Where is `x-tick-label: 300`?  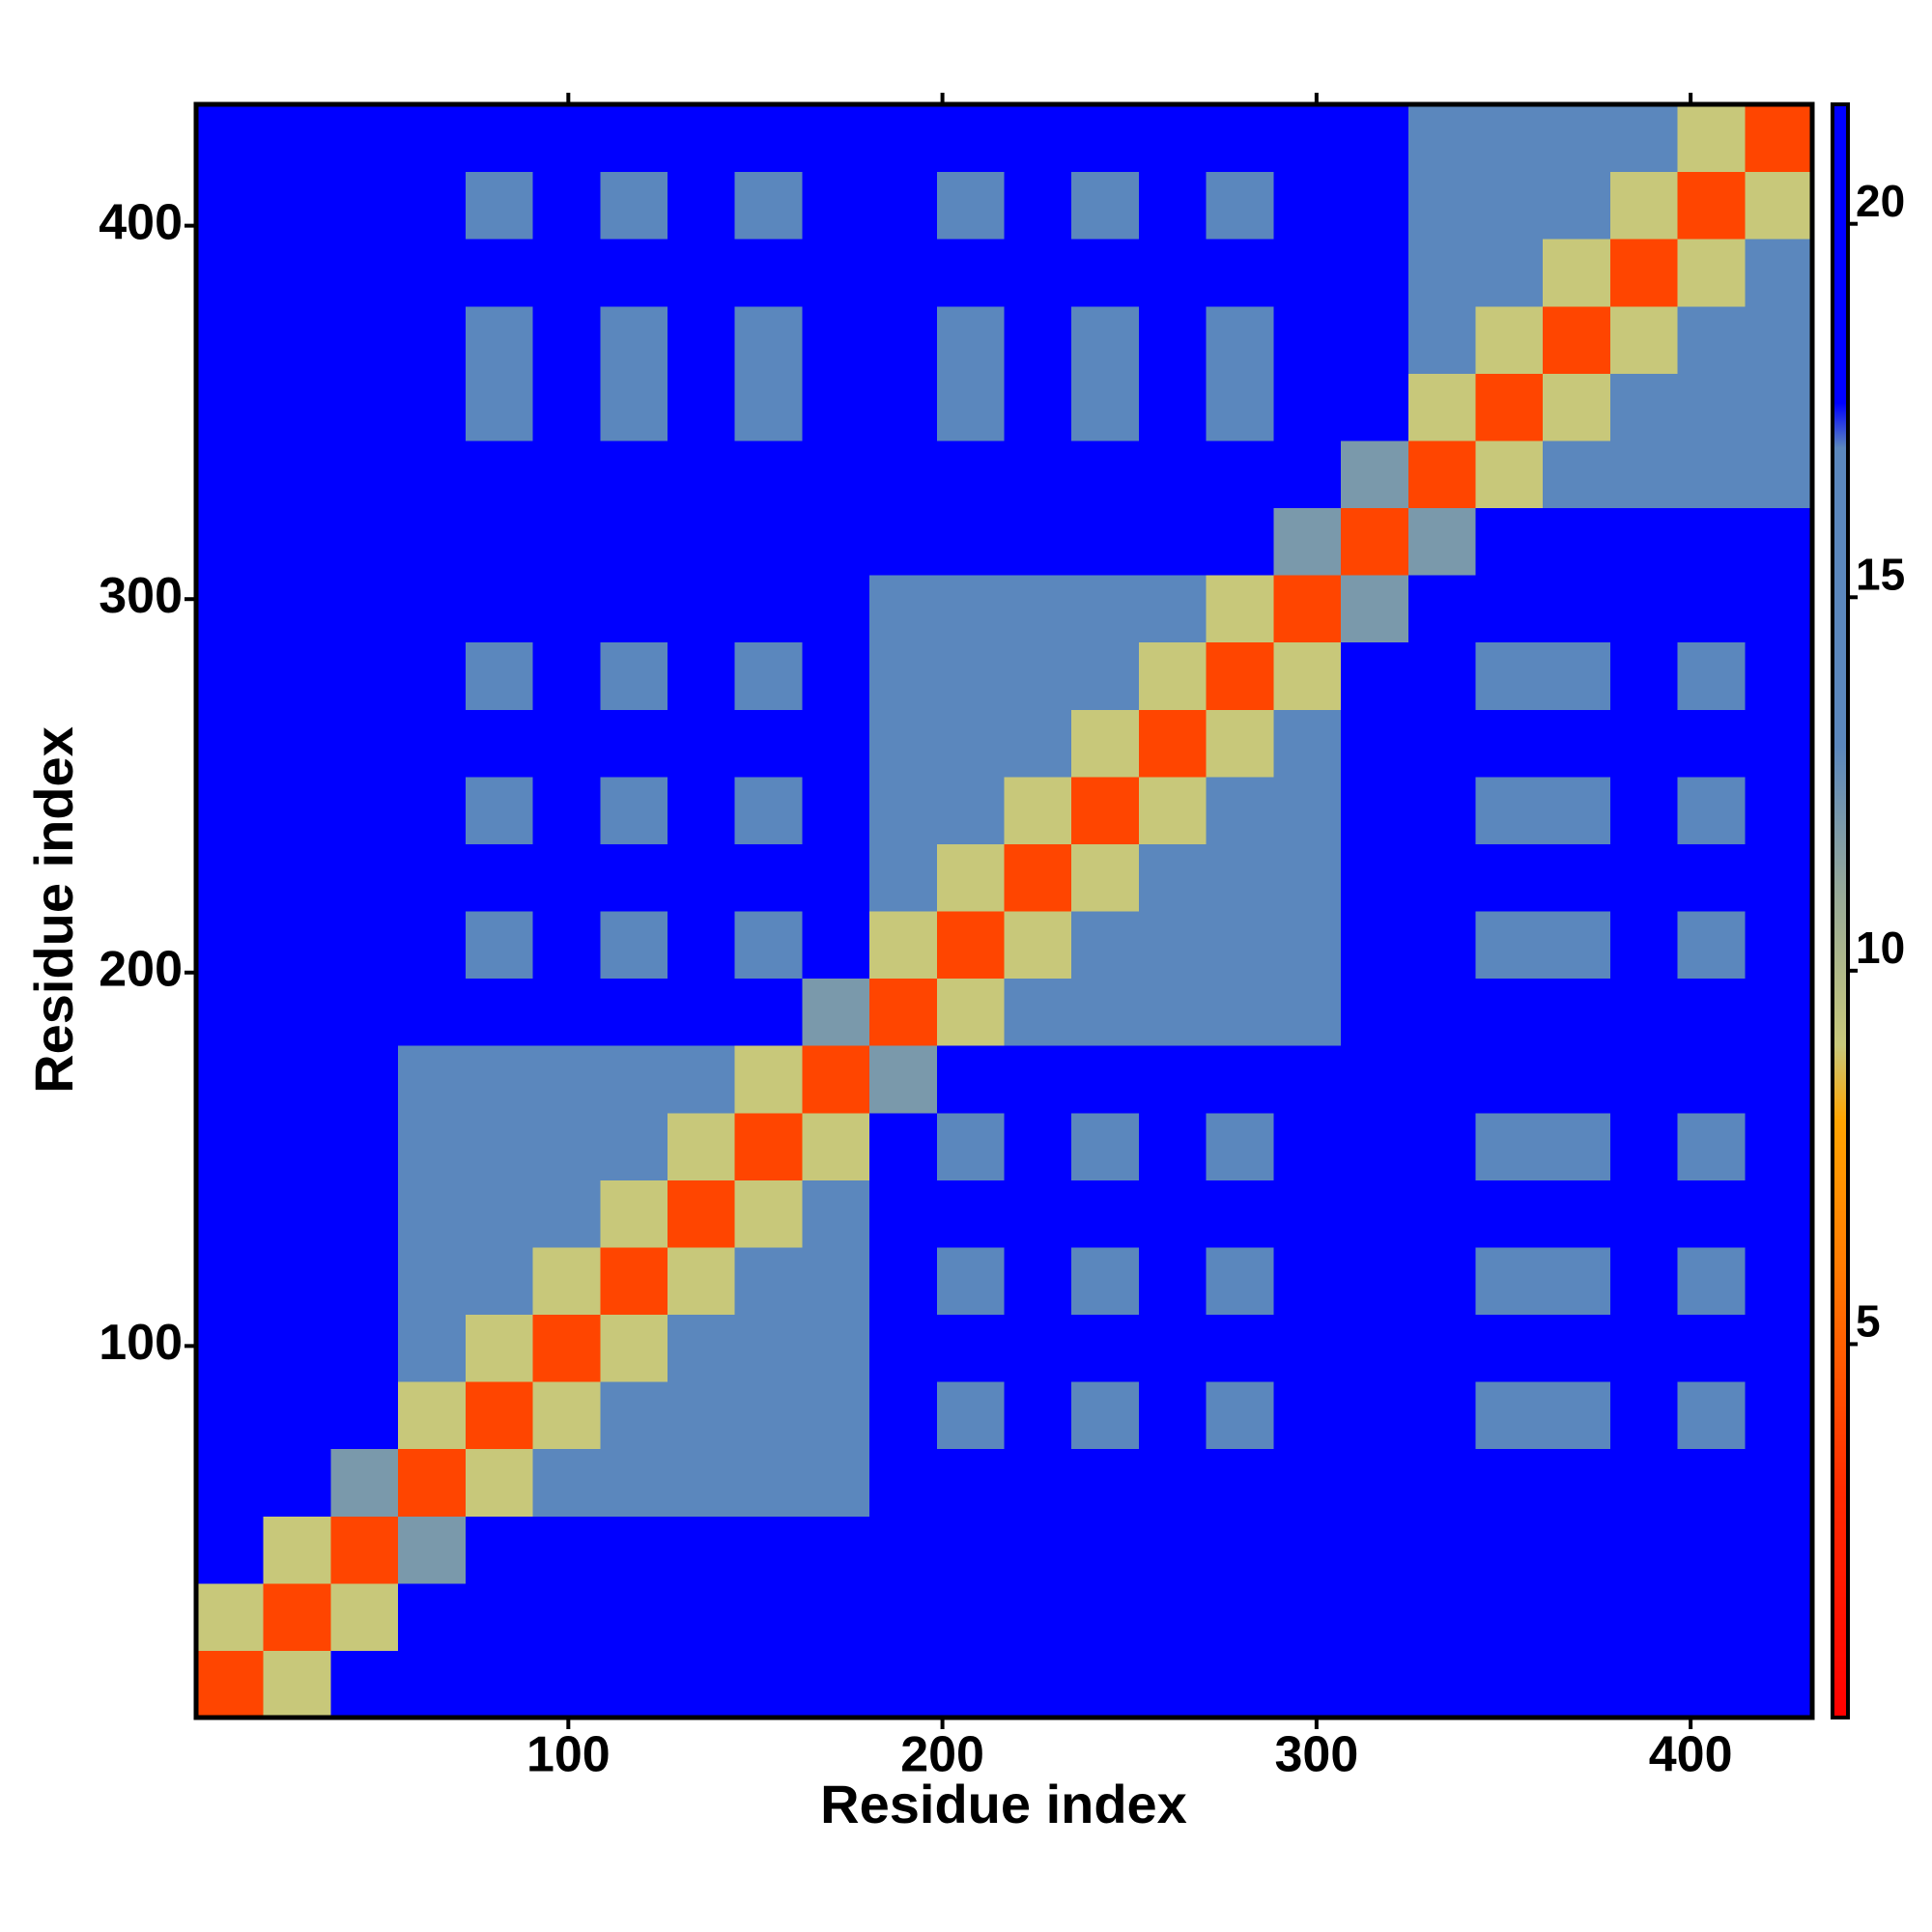
x-tick-label: 300 is located at coordinates (1316, 1755).